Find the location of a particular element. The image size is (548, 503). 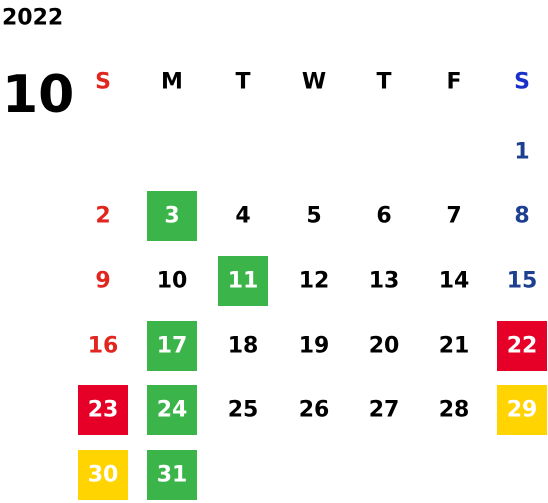

day: 12 is located at coordinates (314, 281).